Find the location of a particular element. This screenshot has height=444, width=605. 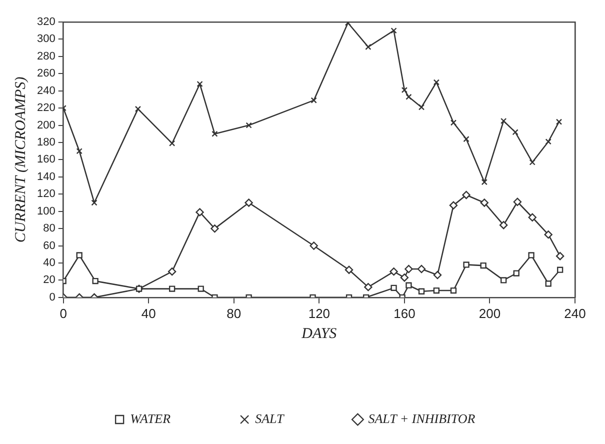

y-tick-label: 220 is located at coordinates (46, 108).